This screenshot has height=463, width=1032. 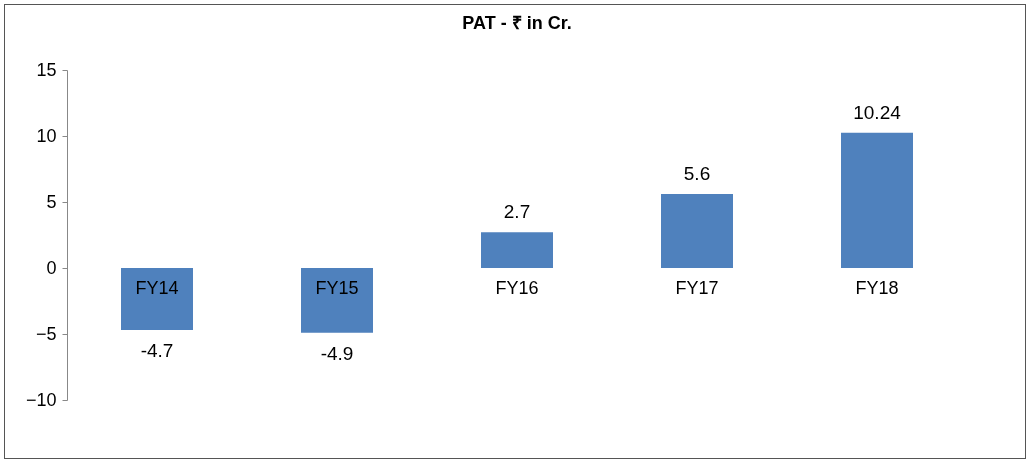 I want to click on data-label: 10.24, so click(x=877, y=112).